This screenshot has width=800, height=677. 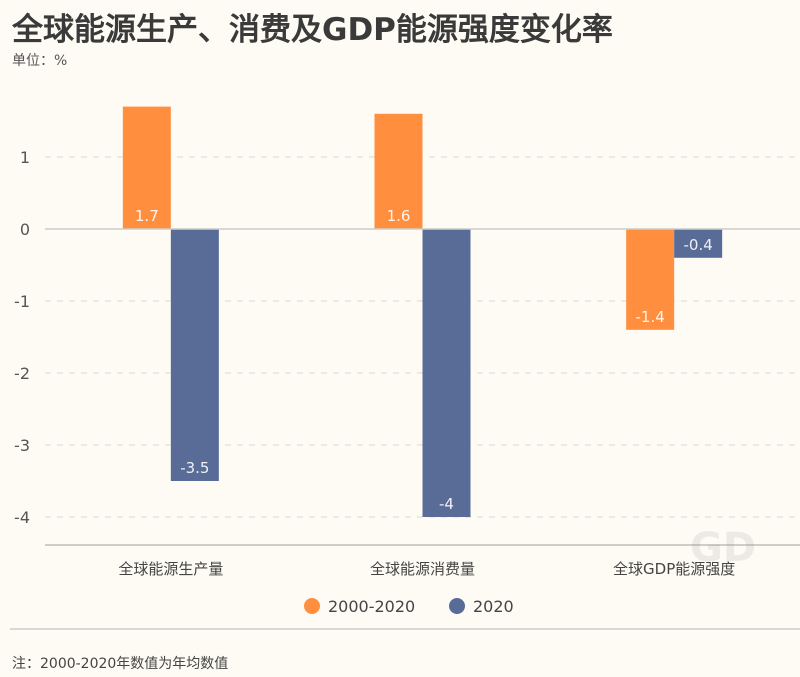 I want to click on legend-marker-2000-2020, so click(x=312, y=606).